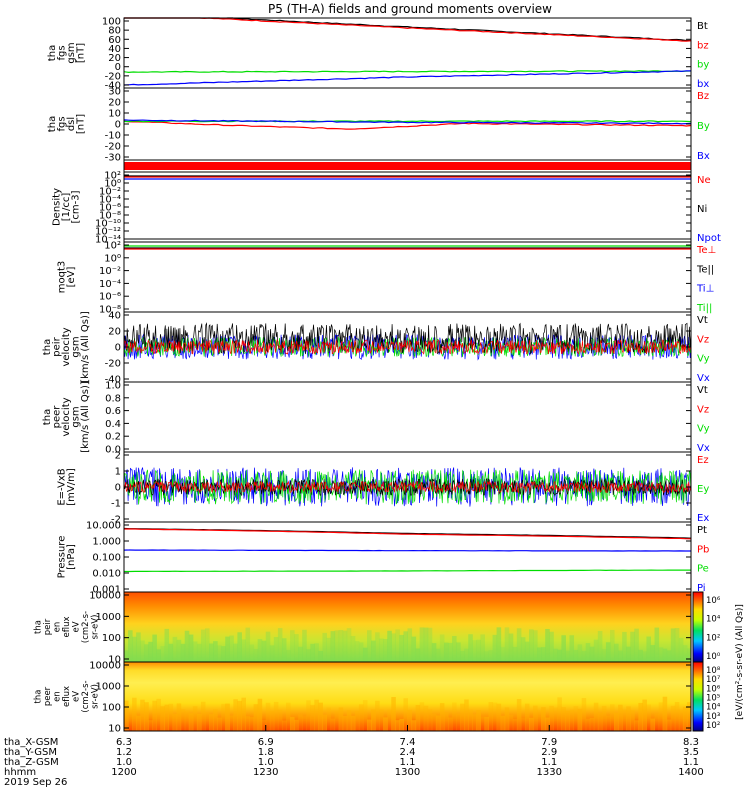 Image resolution: width=750 pixels, height=800 pixels. I want to click on y-axis-label-line: (cm2-s-, so click(86, 627).